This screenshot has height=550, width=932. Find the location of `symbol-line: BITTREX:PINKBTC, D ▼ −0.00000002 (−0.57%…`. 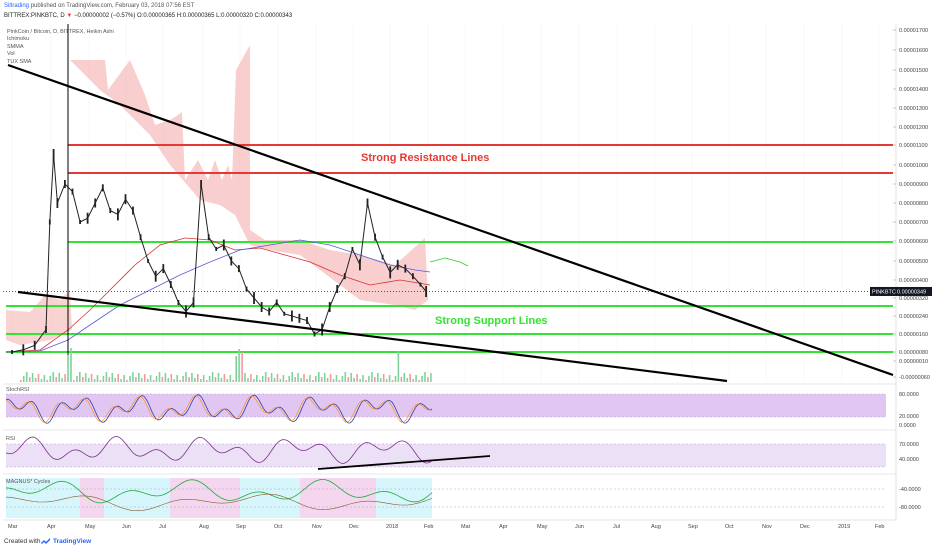

symbol-line: BITTREX:PINKBTC, D ▼ −0.00000002 (−0.57%… is located at coordinates (148, 16).